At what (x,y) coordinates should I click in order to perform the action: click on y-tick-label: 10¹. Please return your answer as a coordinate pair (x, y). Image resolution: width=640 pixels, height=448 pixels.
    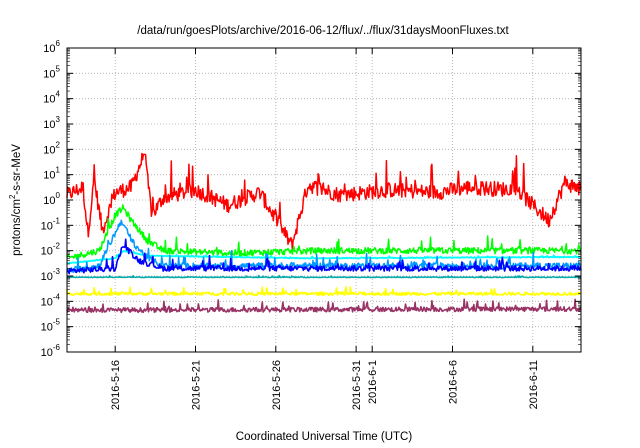
    Looking at the image, I should click on (51, 174).